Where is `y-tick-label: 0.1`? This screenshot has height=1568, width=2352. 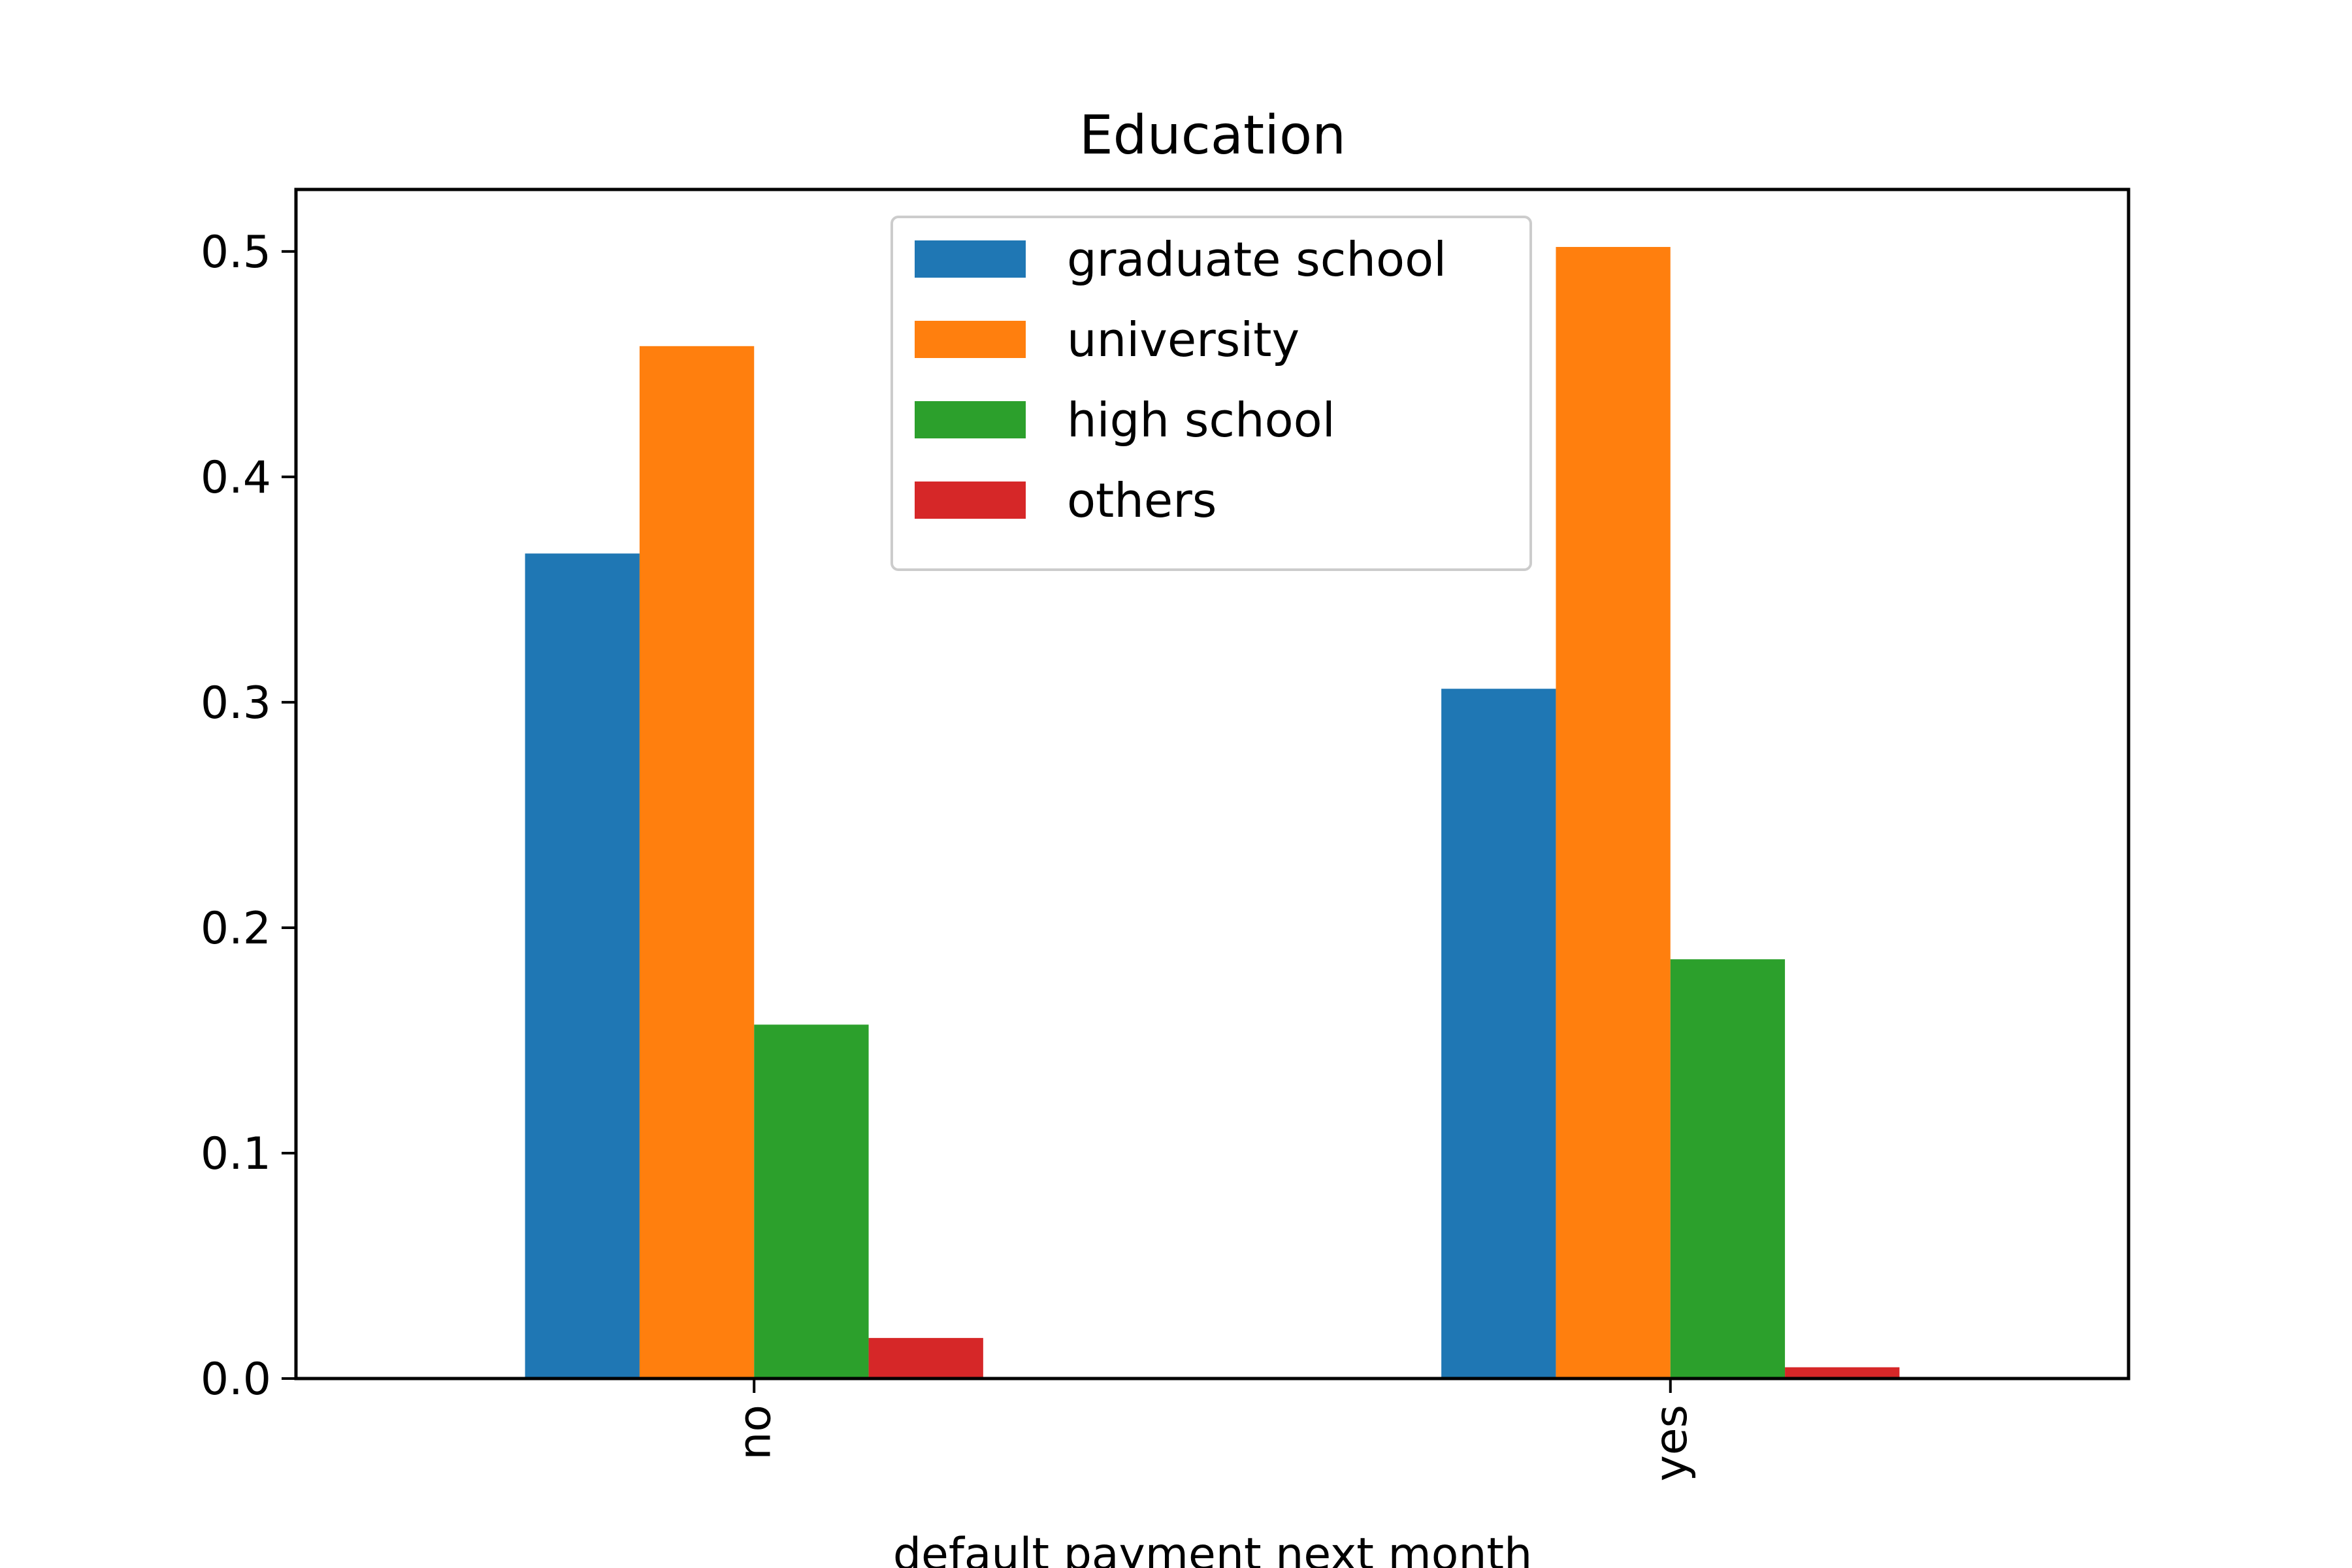
y-tick-label: 0.1 is located at coordinates (236, 1154).